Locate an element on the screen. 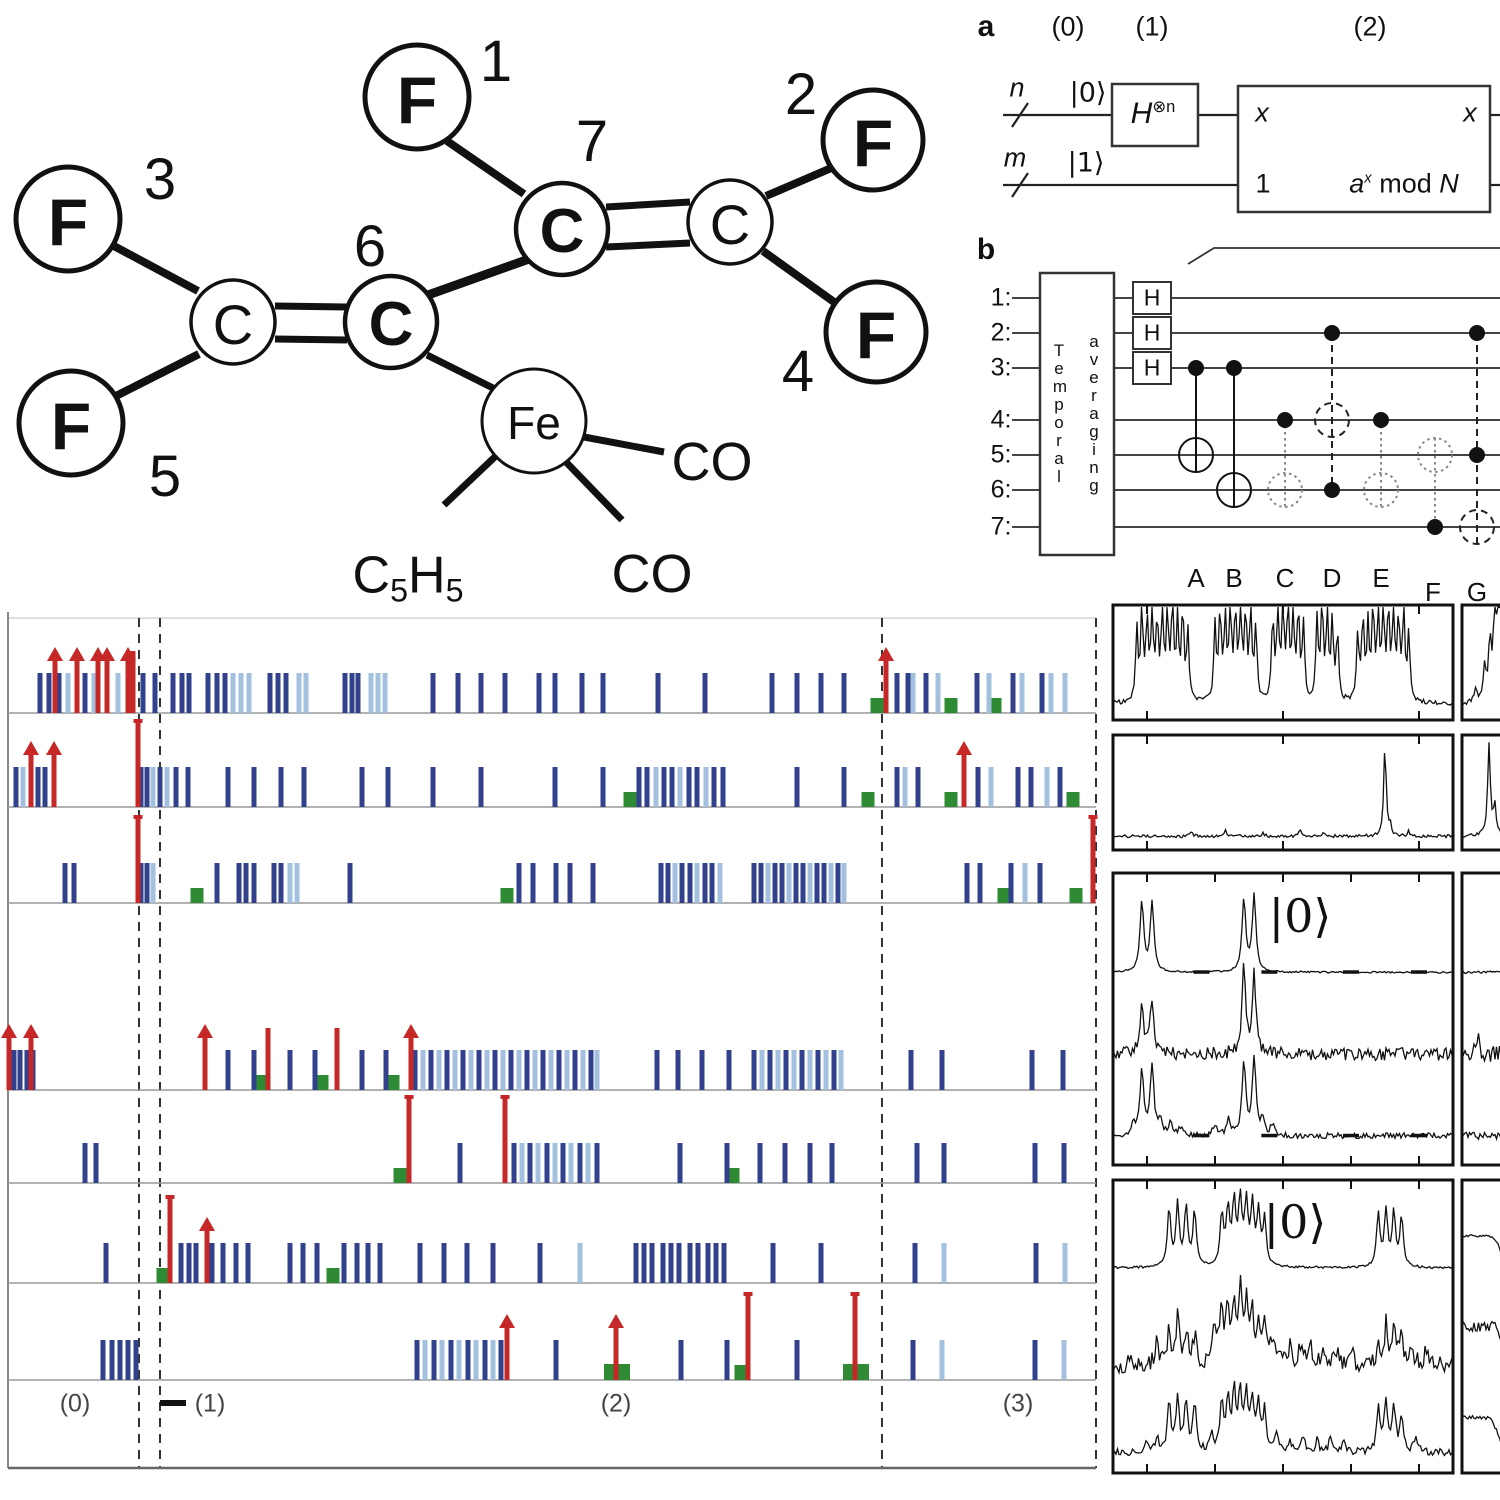 This screenshot has width=1500, height=1500. gate-label-f: F is located at coordinates (1433, 592).